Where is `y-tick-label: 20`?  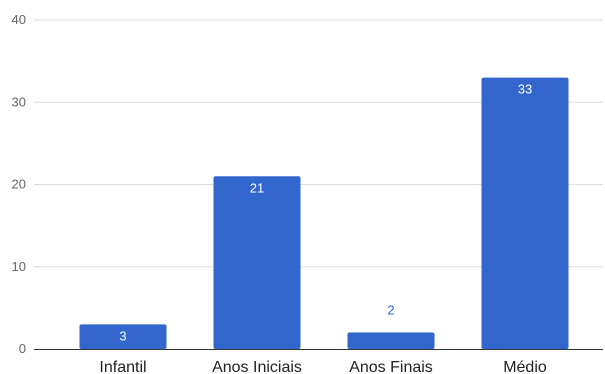 y-tick-label: 20 is located at coordinates (19, 184).